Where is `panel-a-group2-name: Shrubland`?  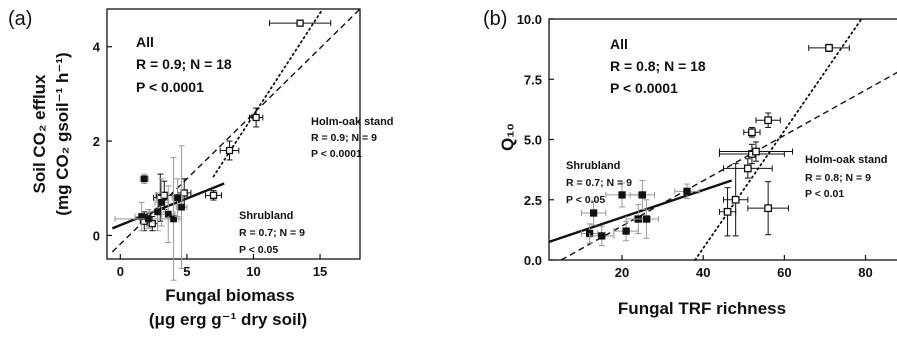
panel-a-group2-name: Shrubland is located at coordinates (266, 216).